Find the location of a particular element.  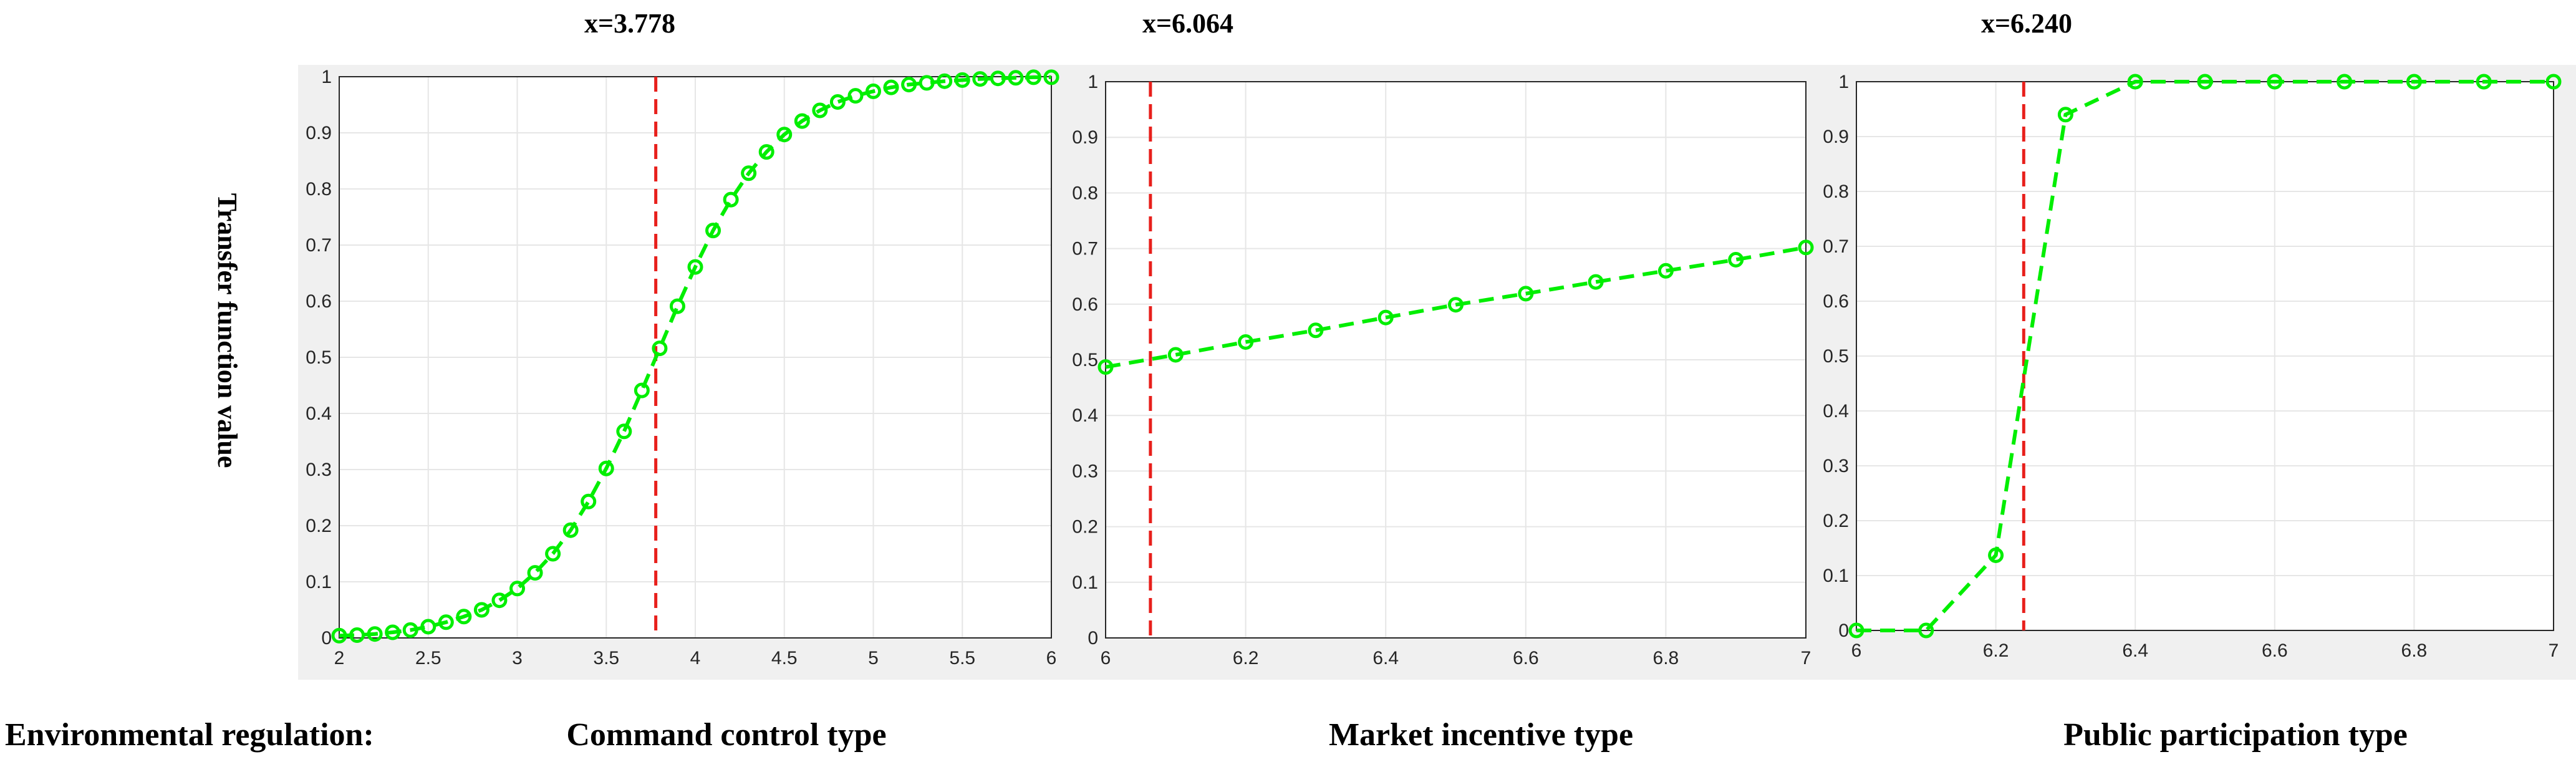

footer-lead-label: Environmental regulation: is located at coordinates (189, 735).